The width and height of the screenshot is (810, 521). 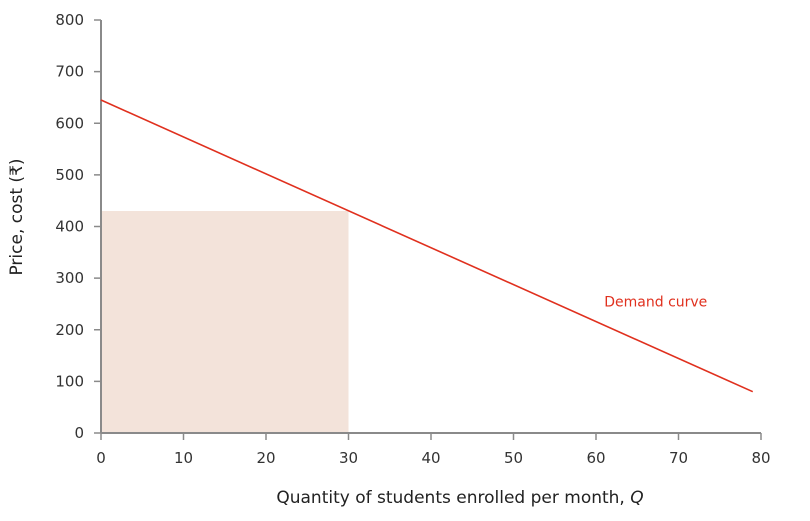 I want to click on x-tick-label: 60, so click(x=595, y=458).